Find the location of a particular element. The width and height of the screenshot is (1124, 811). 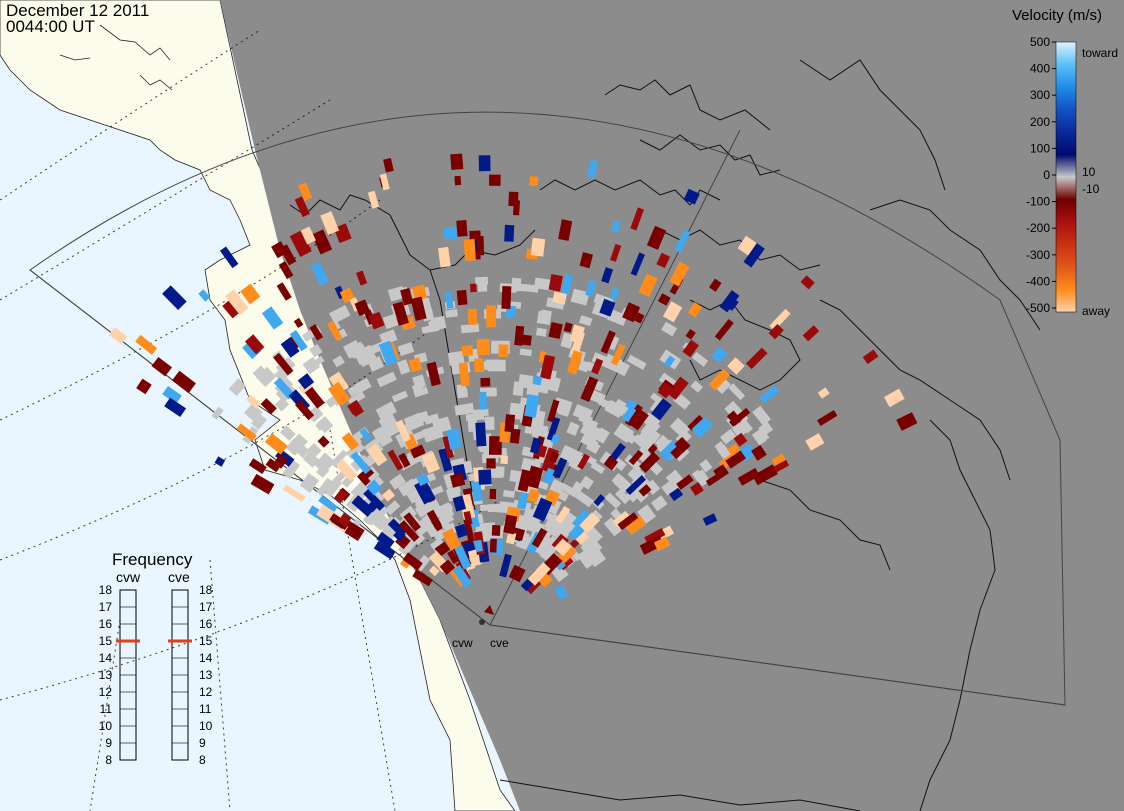

legend-title: Velocity (m/s) is located at coordinates (1057, 15).